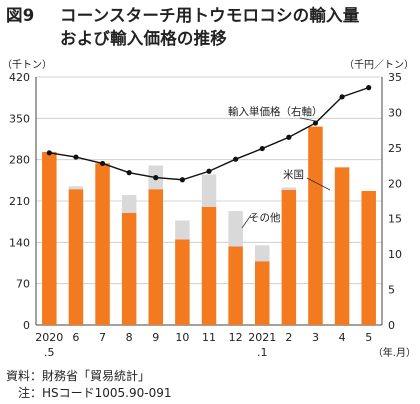 The width and height of the screenshot is (420, 404). Describe the element at coordinates (395, 112) in the screenshot. I see `y-right-tick-label: 30` at that location.